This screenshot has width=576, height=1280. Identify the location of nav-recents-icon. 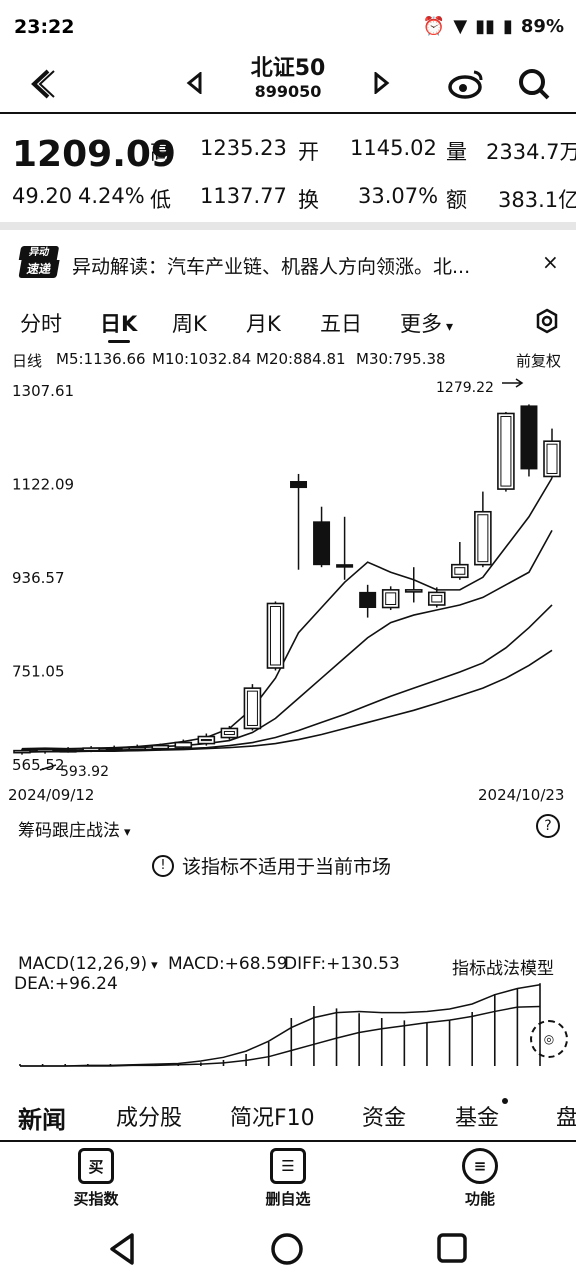
(452, 1248).